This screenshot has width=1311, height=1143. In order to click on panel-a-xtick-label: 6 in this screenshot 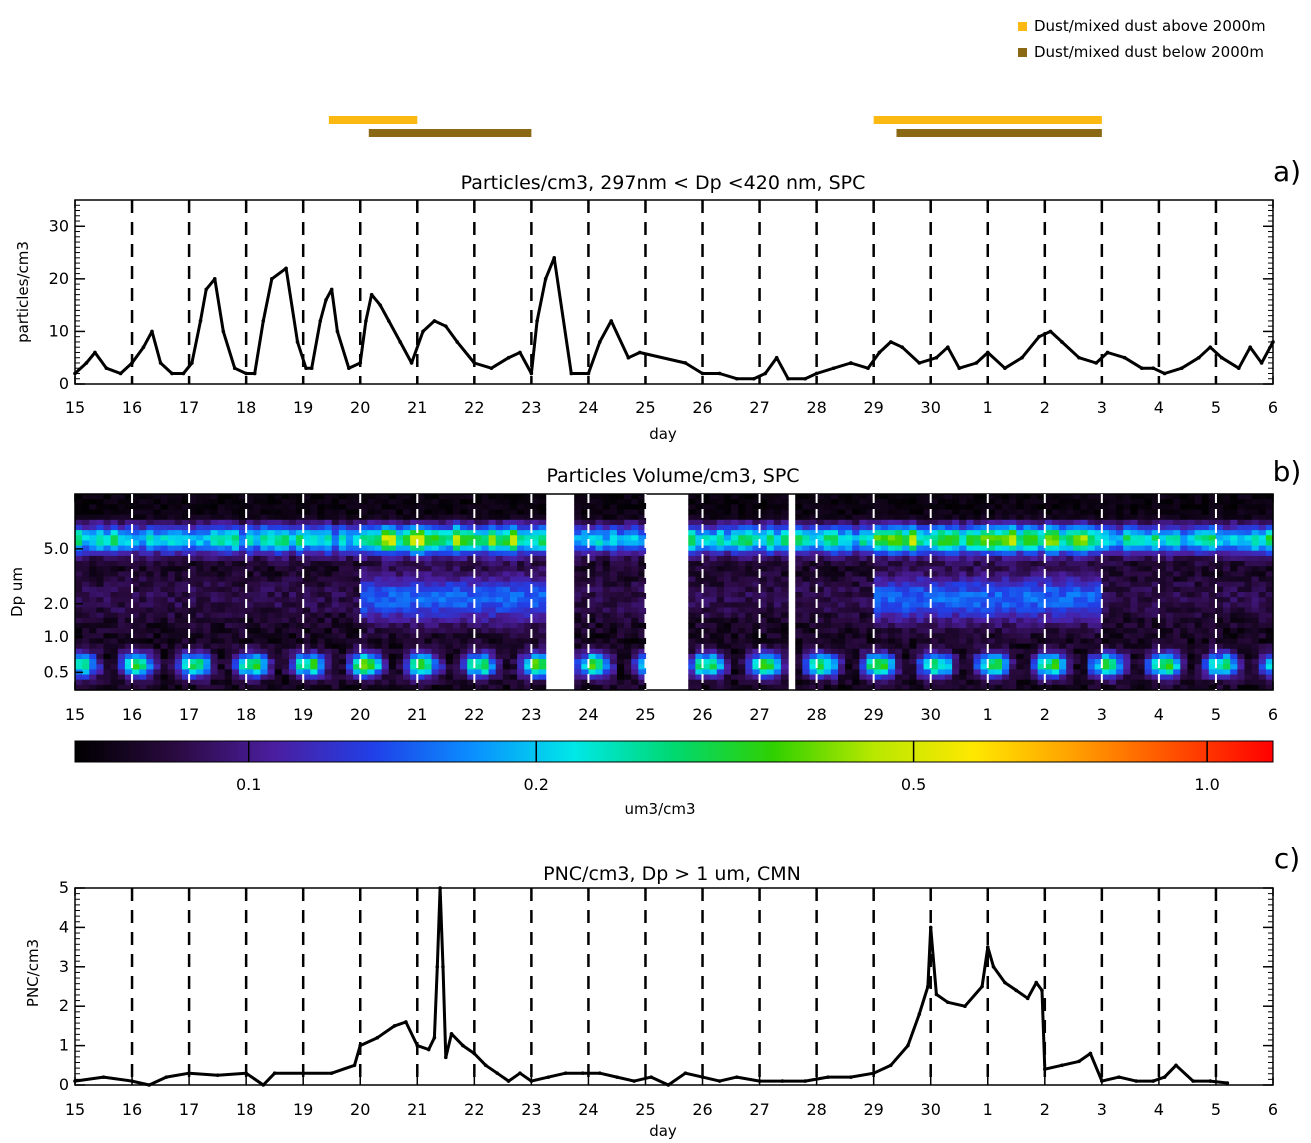, I will do `click(1273, 407)`.